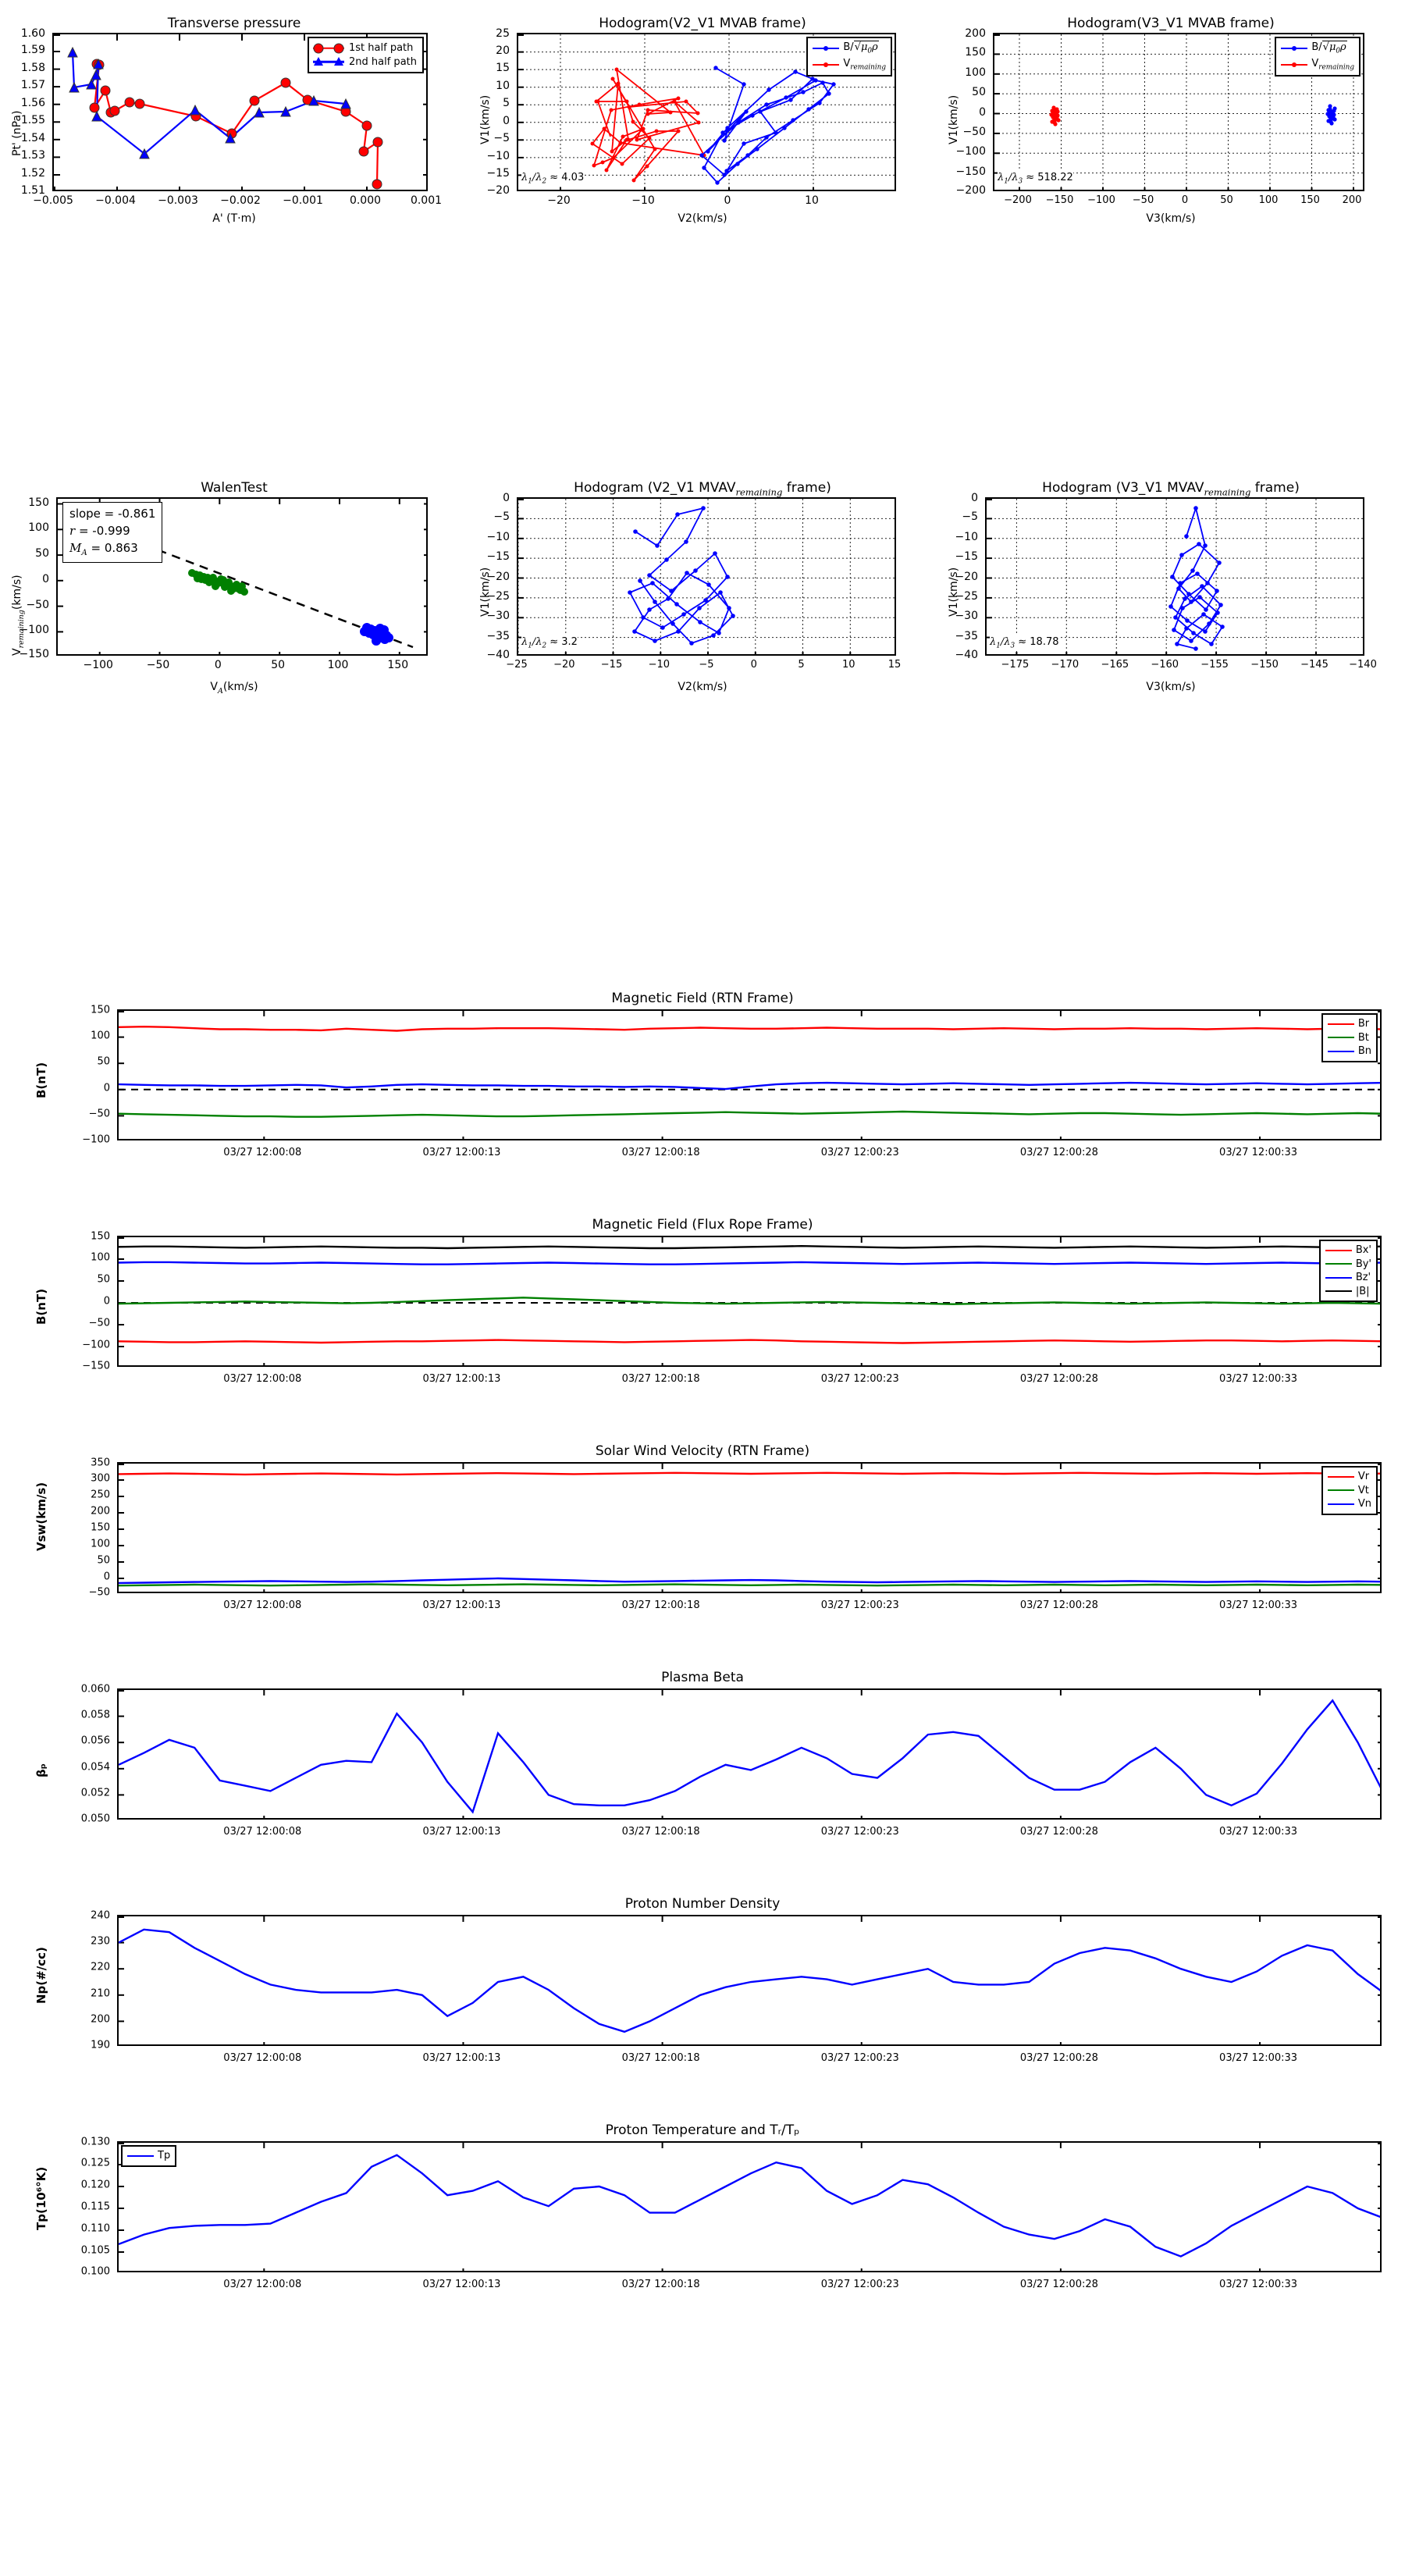 Image resolution: width=1405 pixels, height=2576 pixels. What do you see at coordinates (95, 1767) in the screenshot?
I see `y-tick: 0.054` at bounding box center [95, 1767].